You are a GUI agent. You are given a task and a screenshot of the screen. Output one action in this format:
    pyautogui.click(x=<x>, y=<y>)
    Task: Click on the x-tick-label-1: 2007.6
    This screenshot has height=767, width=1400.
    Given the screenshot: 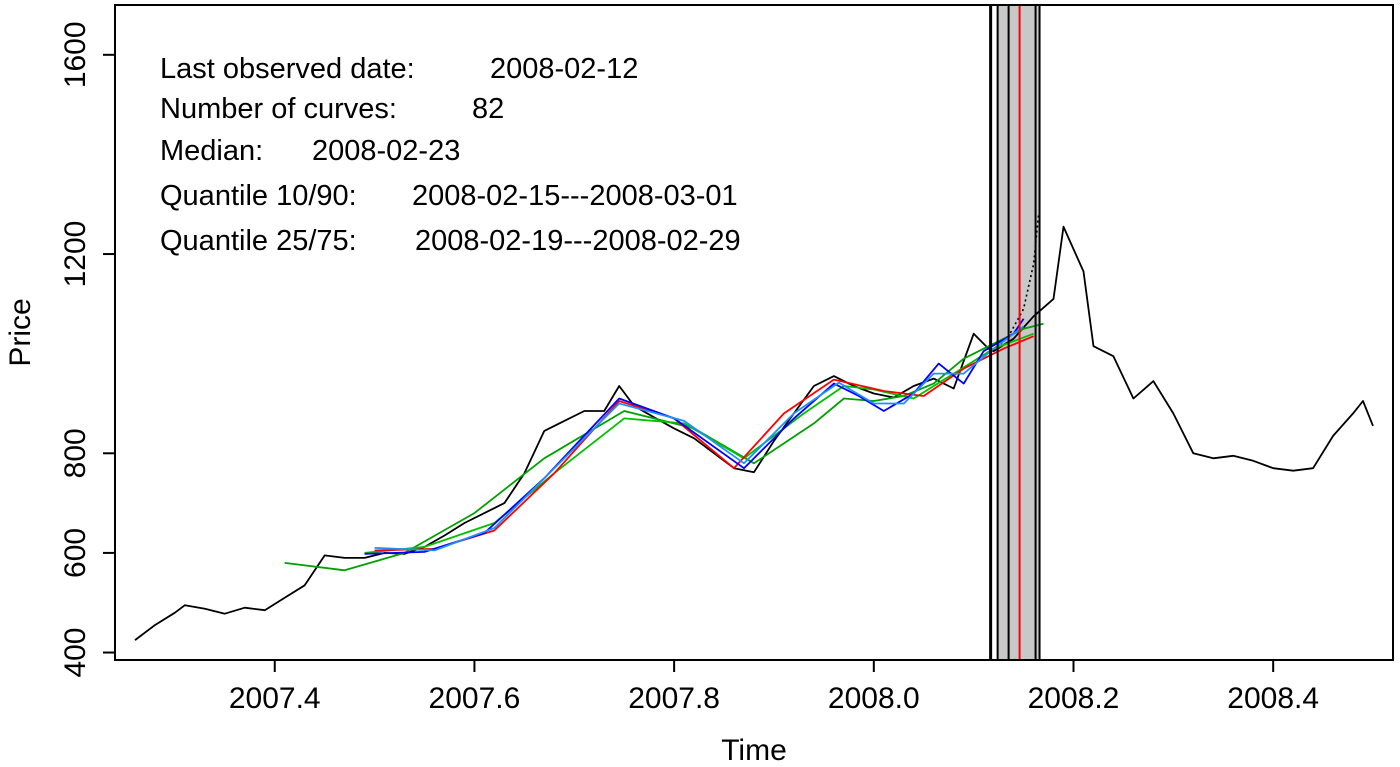 What is the action you would take?
    pyautogui.click(x=475, y=698)
    